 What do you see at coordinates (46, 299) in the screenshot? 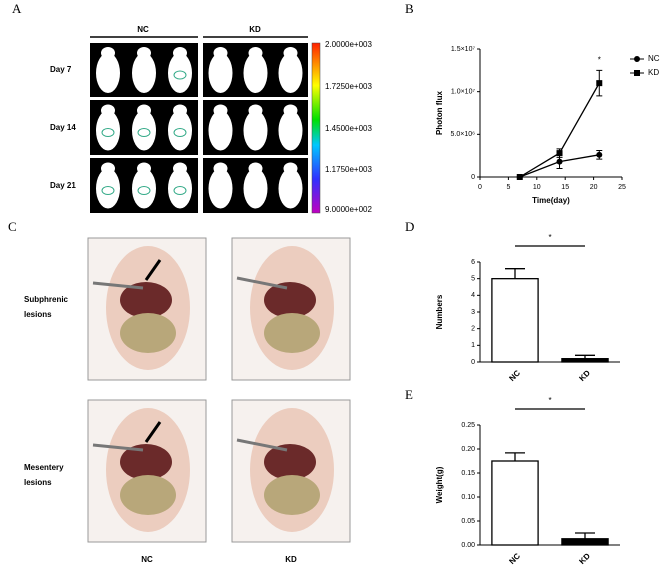
I see `row-label: Subphrenic` at bounding box center [46, 299].